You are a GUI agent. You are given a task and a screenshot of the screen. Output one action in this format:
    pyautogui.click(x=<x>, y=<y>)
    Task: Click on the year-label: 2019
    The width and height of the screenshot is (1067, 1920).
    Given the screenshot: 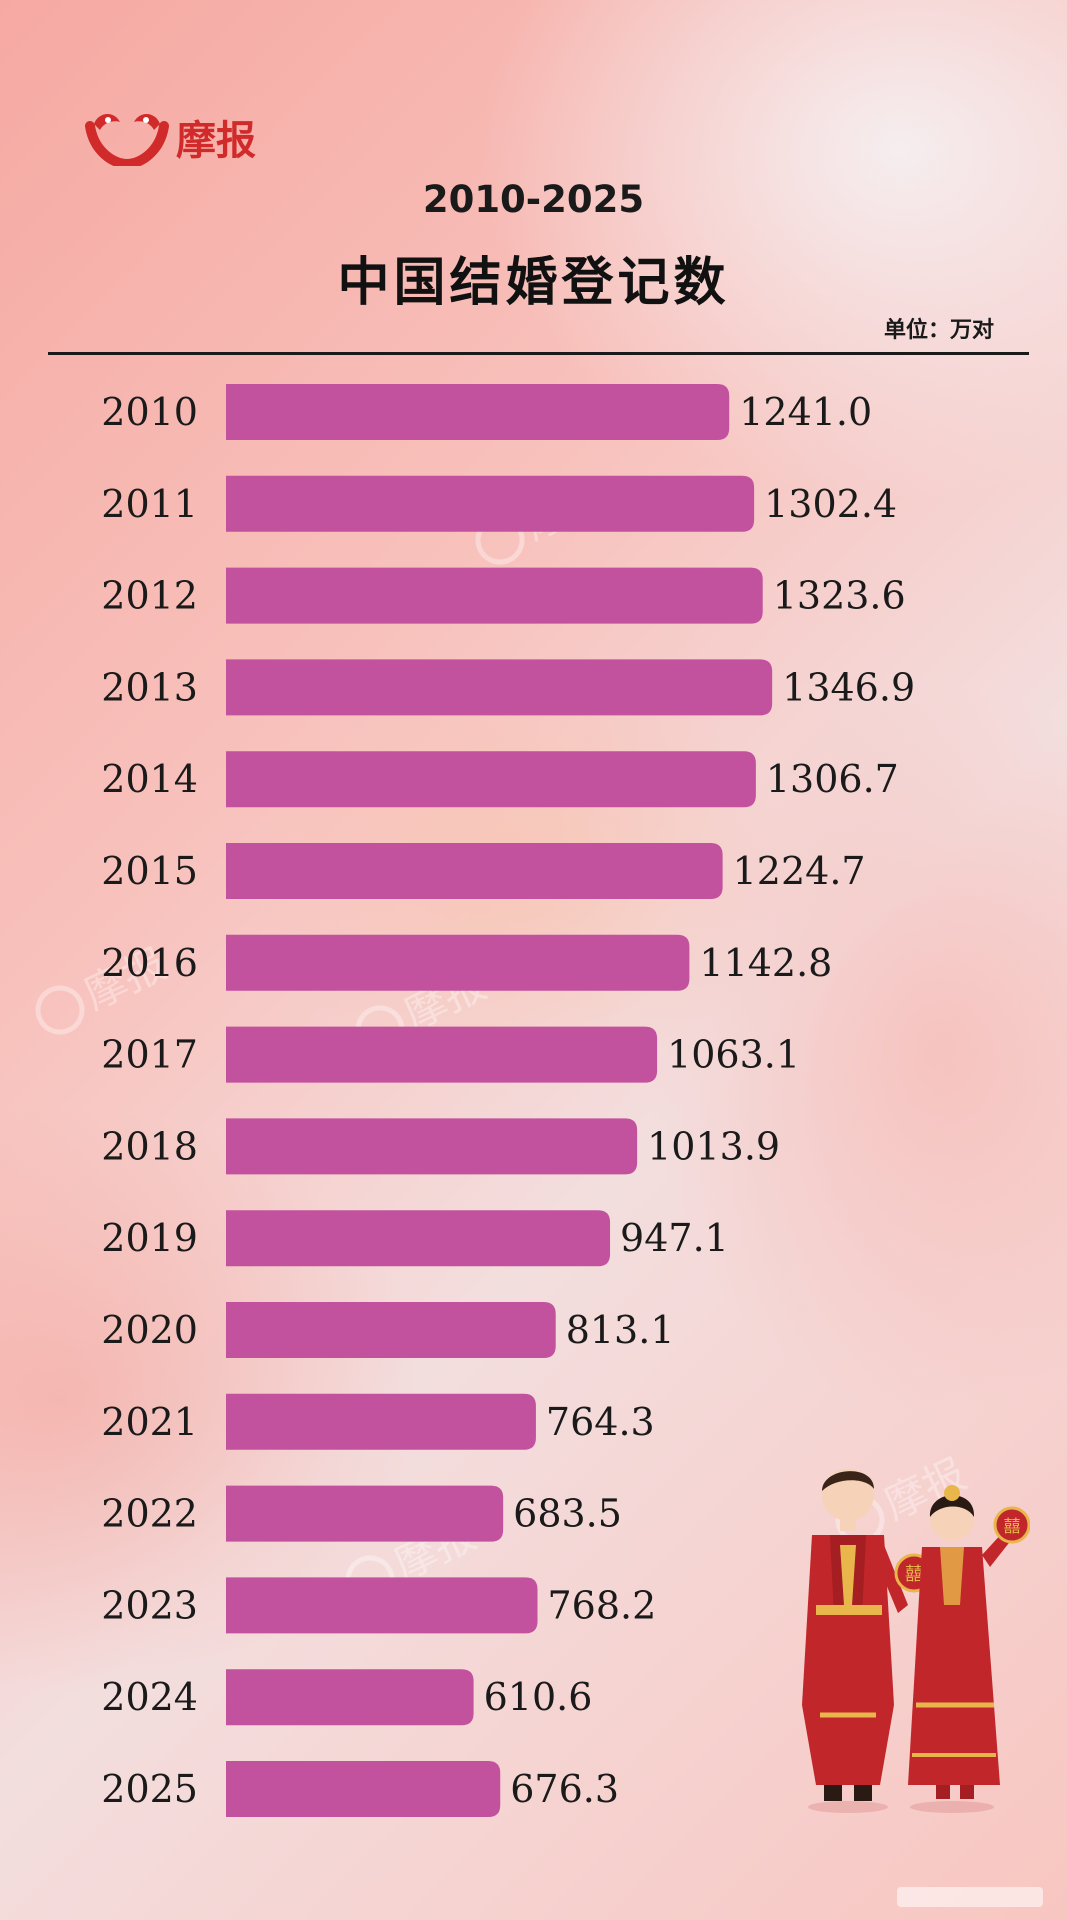 What is the action you would take?
    pyautogui.click(x=149, y=1238)
    